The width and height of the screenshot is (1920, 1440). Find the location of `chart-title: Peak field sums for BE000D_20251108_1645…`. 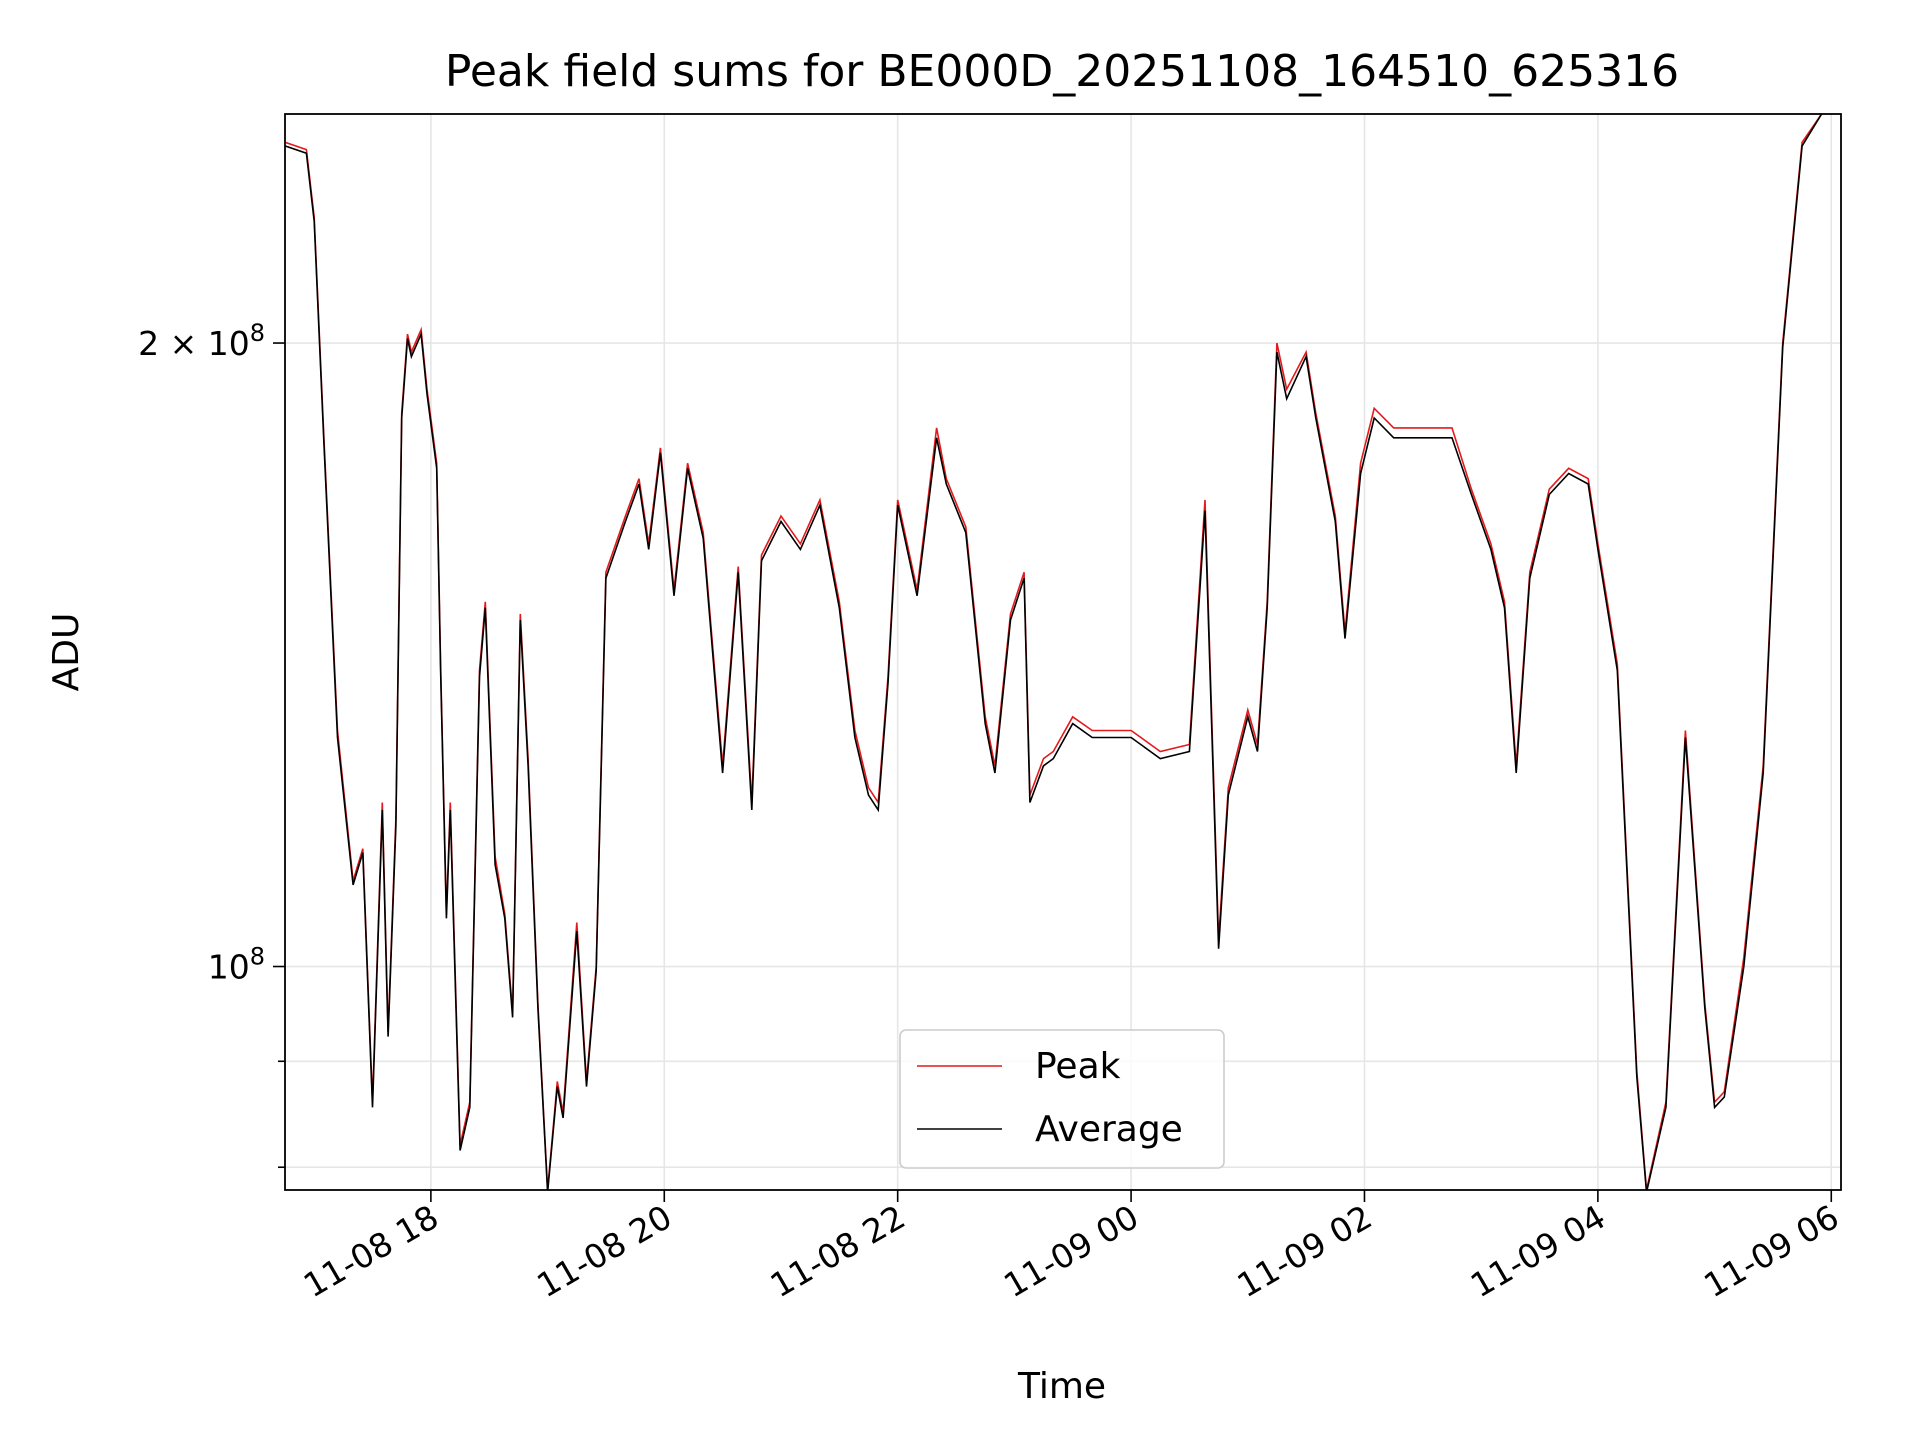

chart-title: Peak field sums for BE000D_20251108_1645… is located at coordinates (1062, 71).